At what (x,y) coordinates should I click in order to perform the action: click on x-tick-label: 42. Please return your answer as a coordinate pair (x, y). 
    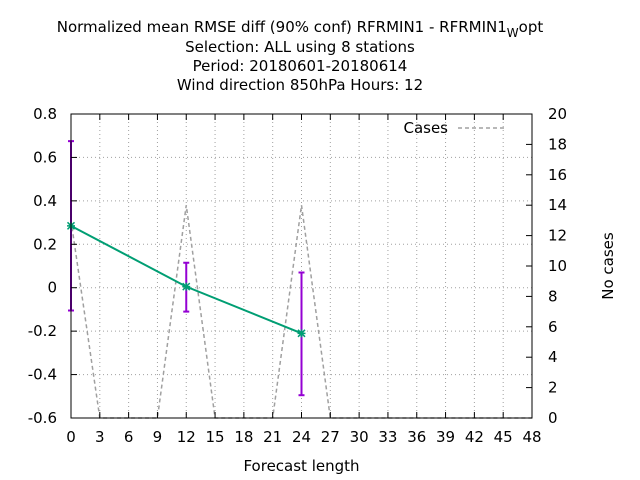
    Looking at the image, I should click on (474, 437).